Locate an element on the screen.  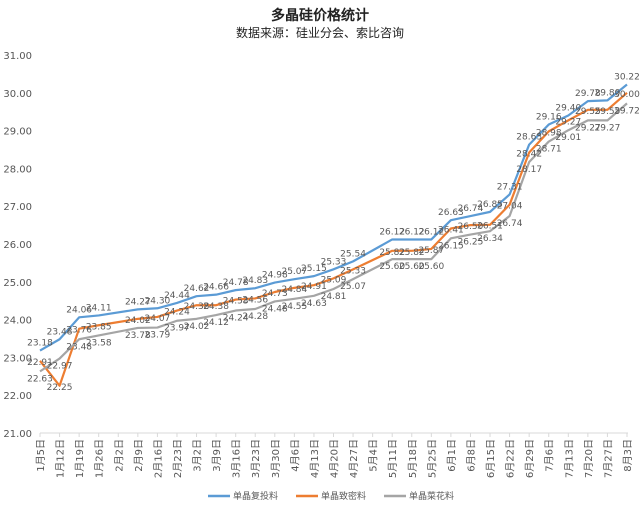
data-label: 28.17 is located at coordinates (529, 170).